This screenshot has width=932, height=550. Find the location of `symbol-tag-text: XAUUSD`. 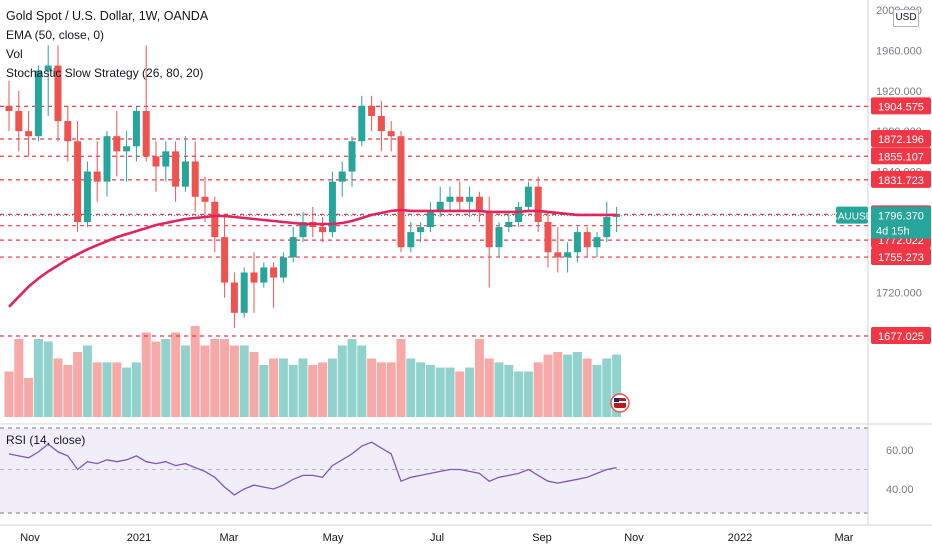

symbol-tag-text: XAUUSD is located at coordinates (852, 217).